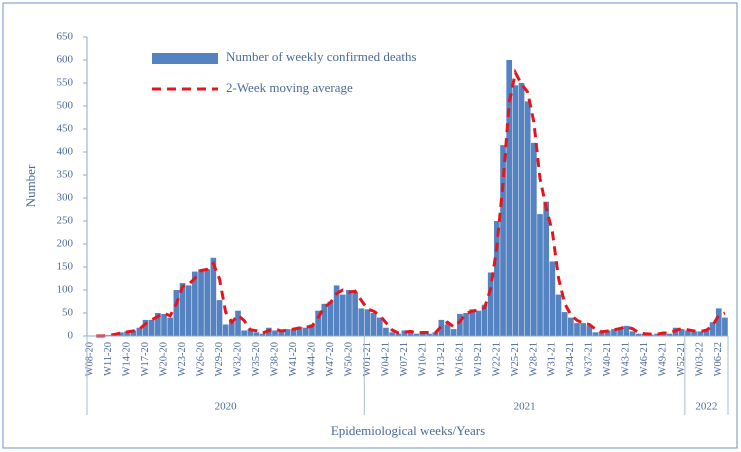 The image size is (741, 452). Describe the element at coordinates (385, 359) in the screenshot. I see `x-tick-label: W04-21` at that location.